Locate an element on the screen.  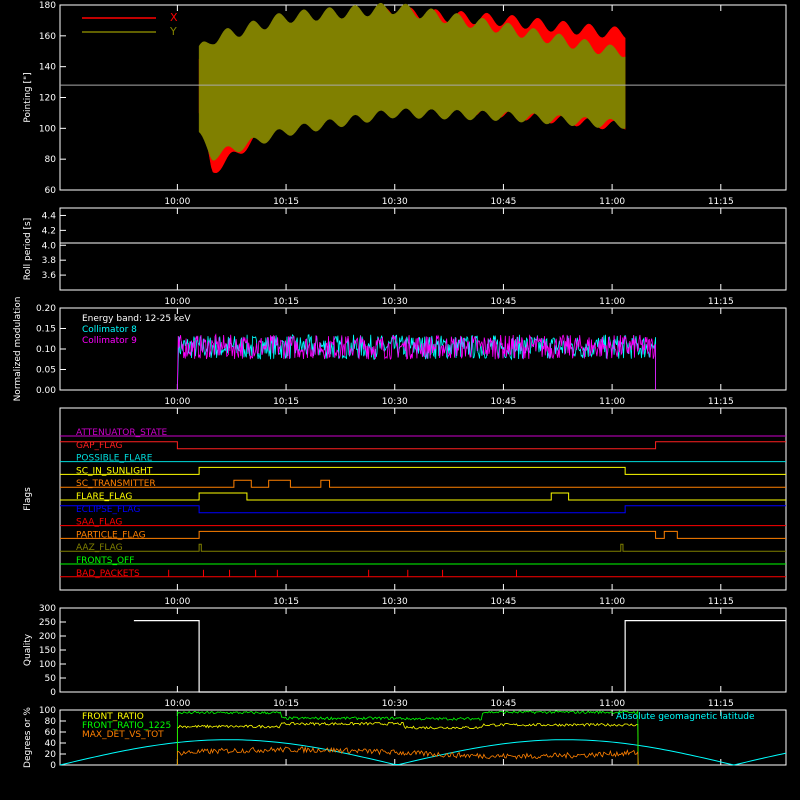
y-tick-label: 3.6 is located at coordinates (49, 276).